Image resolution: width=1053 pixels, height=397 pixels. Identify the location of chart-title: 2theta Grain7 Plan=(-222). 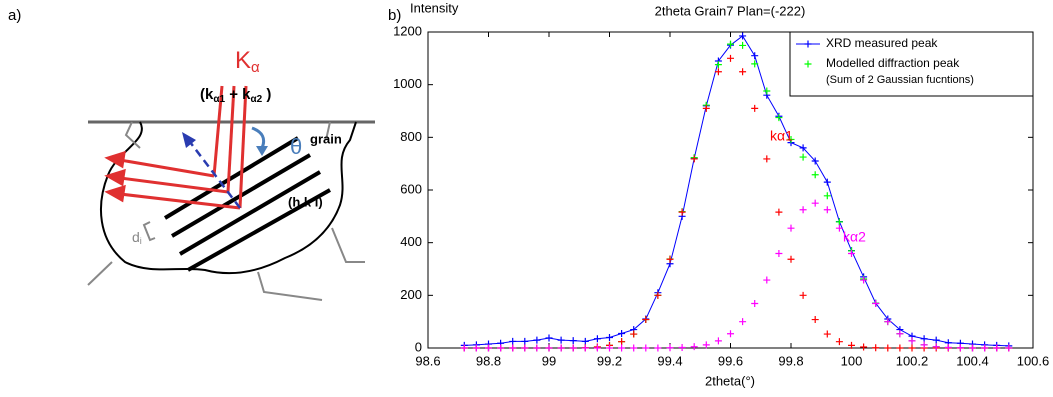
(730, 10).